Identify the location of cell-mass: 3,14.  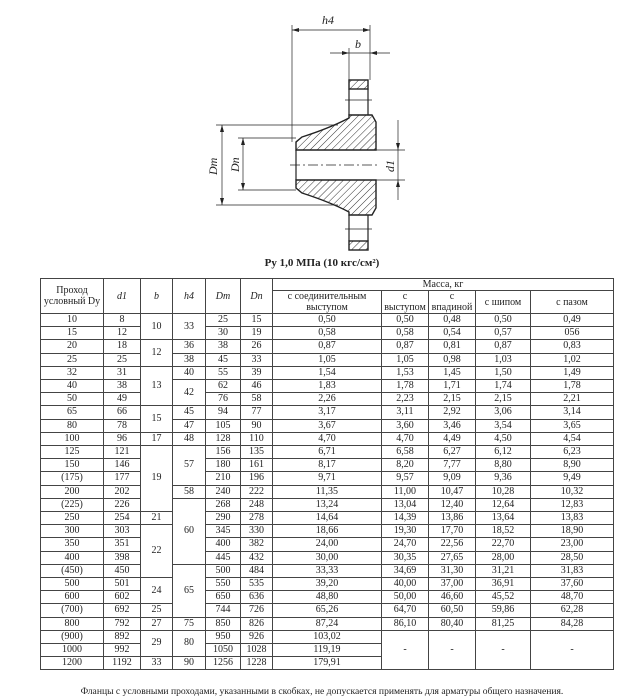
(572, 412).